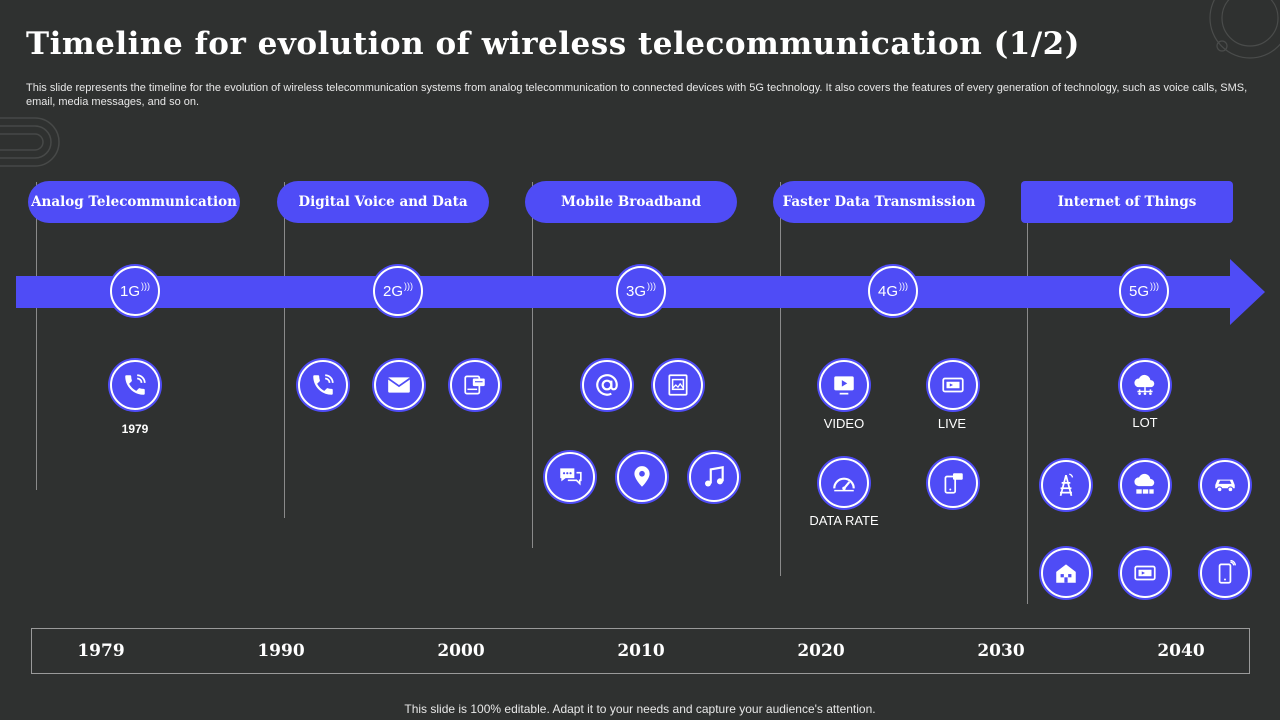  I want to click on phase-mobile-broadband: Mobile Broadband, so click(631, 202).